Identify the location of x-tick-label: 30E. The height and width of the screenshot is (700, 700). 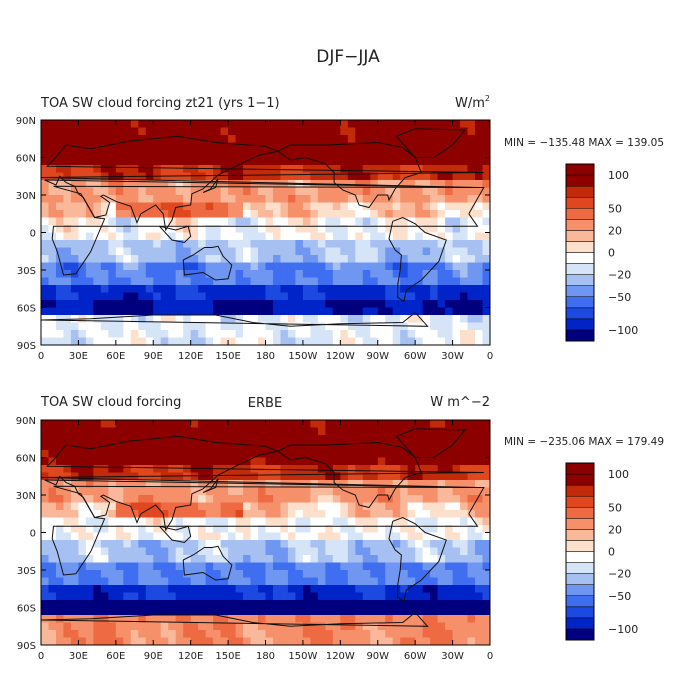
(78, 356).